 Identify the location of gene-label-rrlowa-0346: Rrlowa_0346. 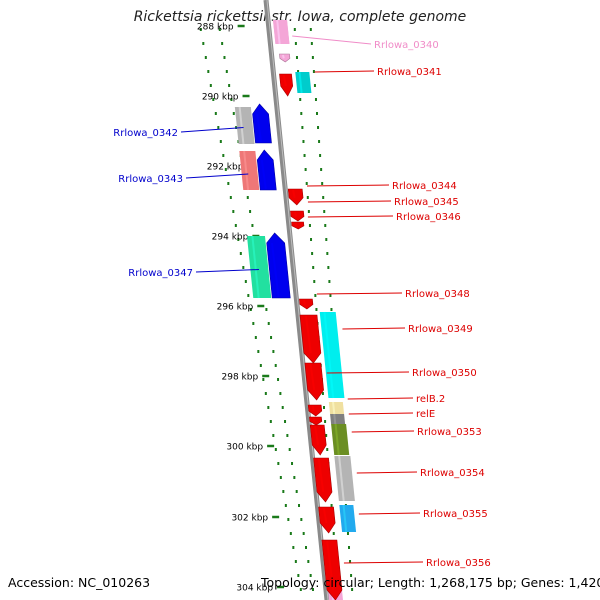
(428, 217).